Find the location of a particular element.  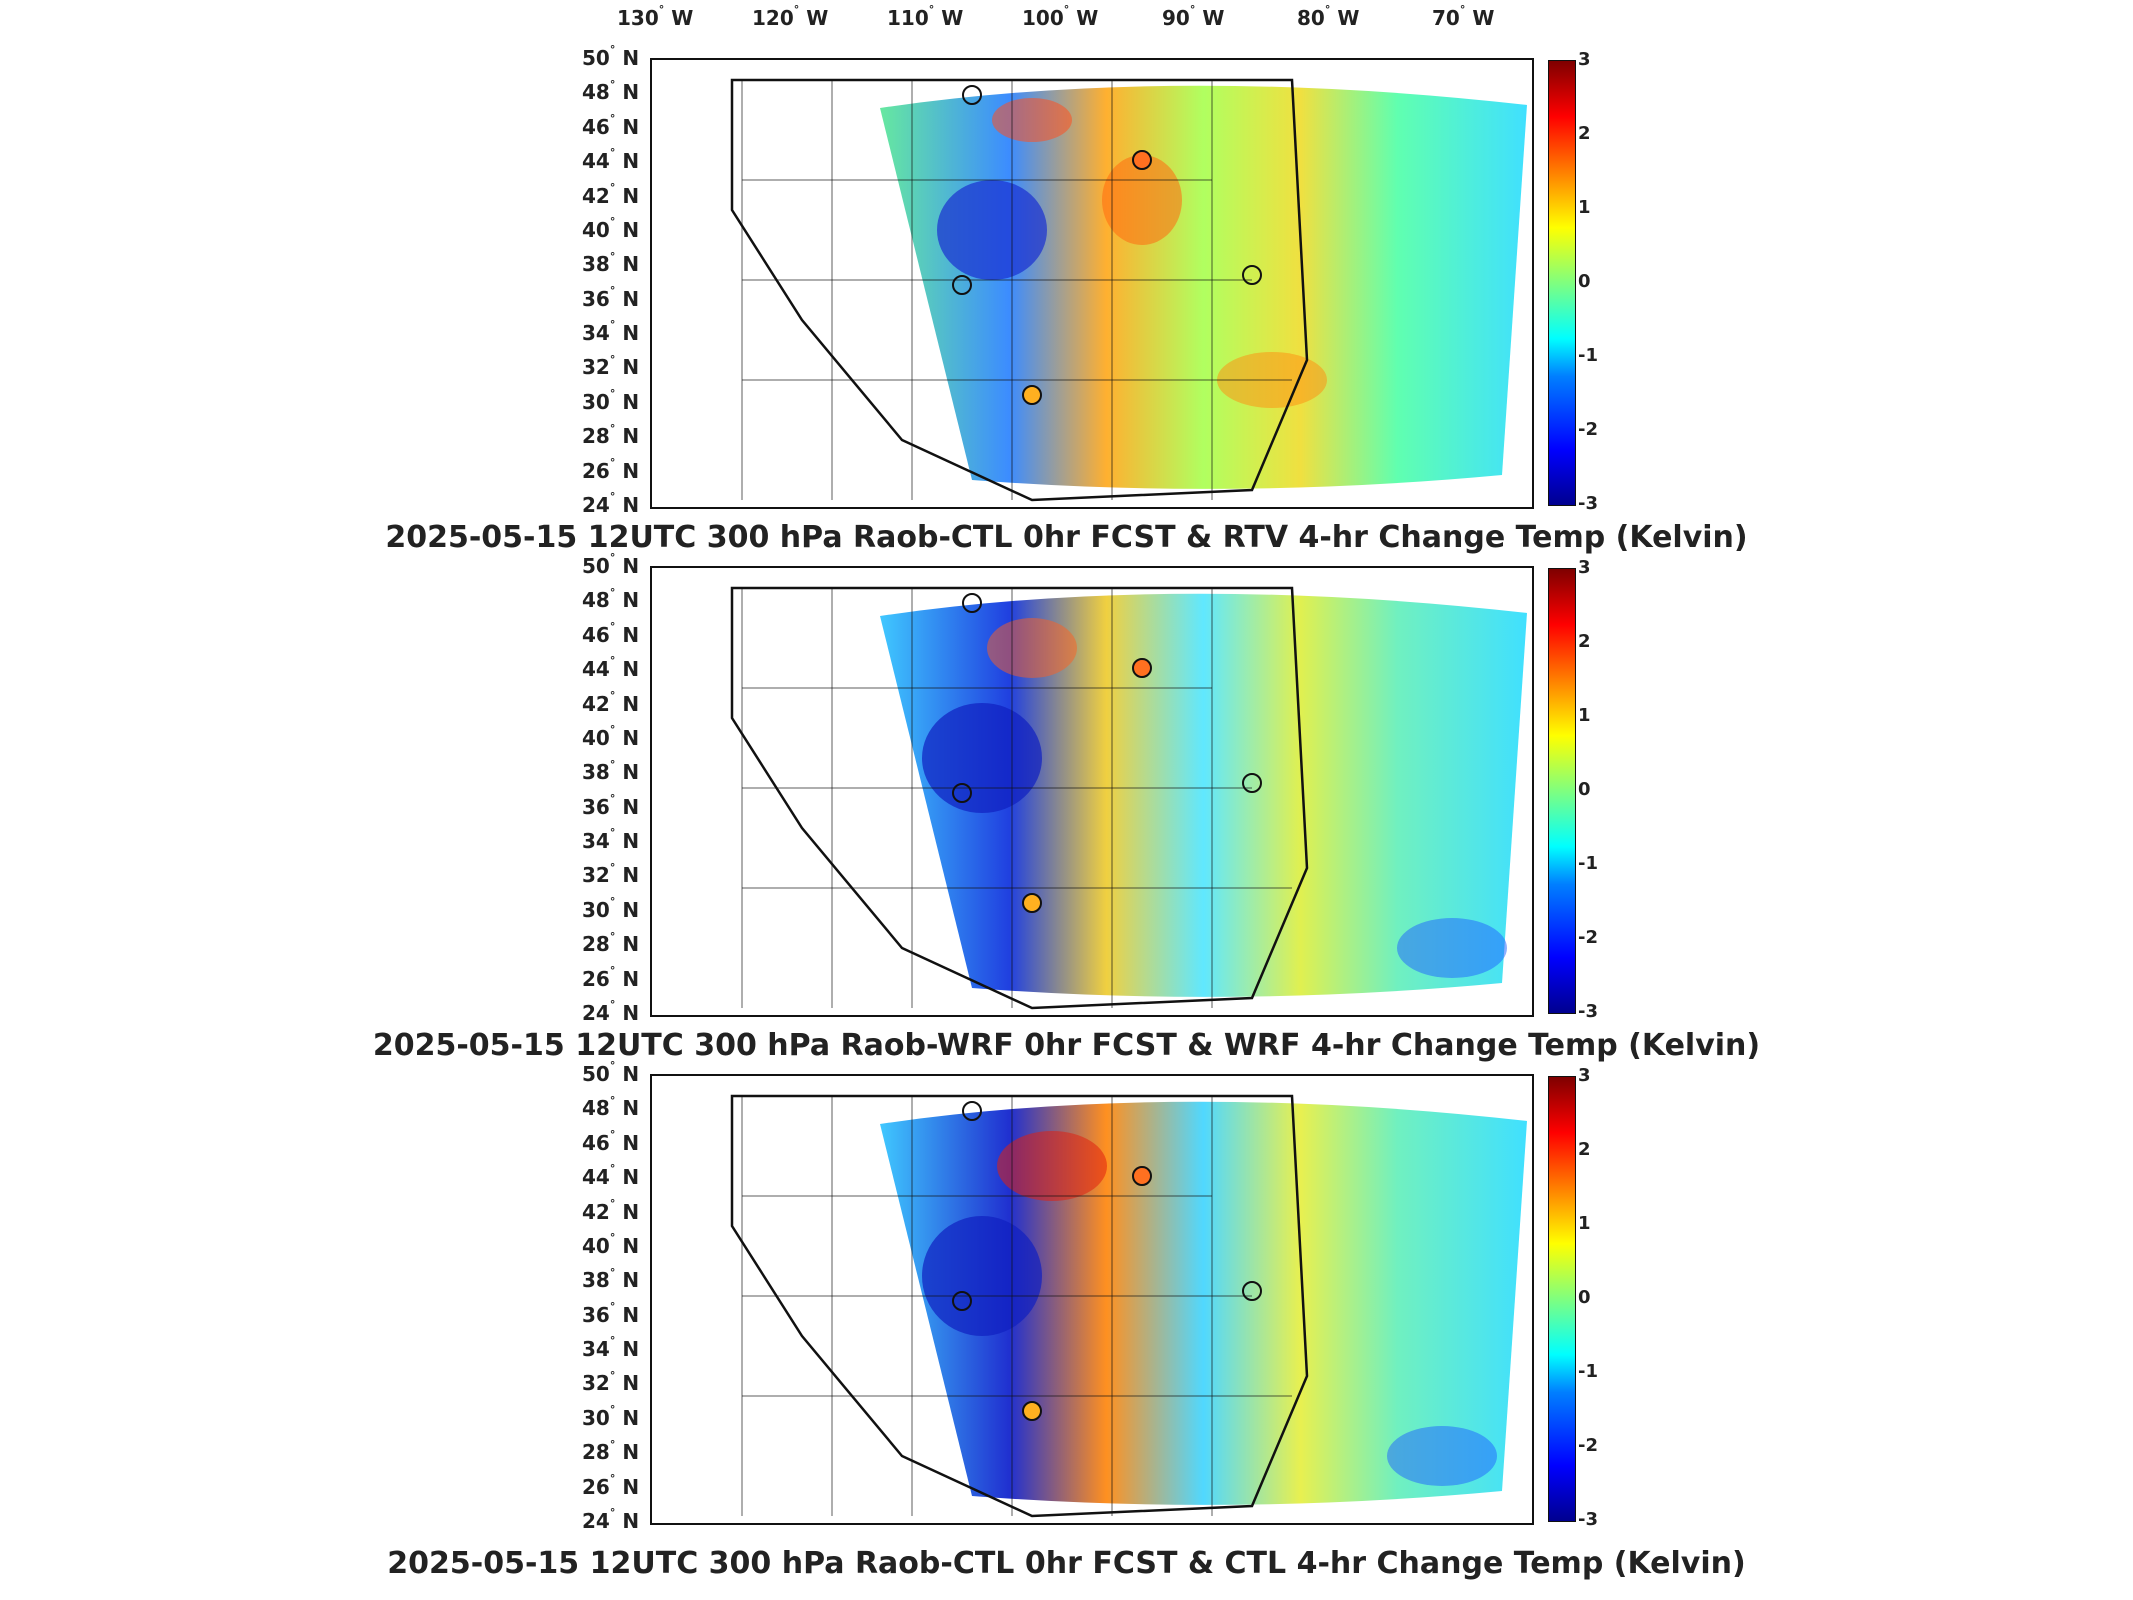

lon-label: 130° W is located at coordinates (655, 16).